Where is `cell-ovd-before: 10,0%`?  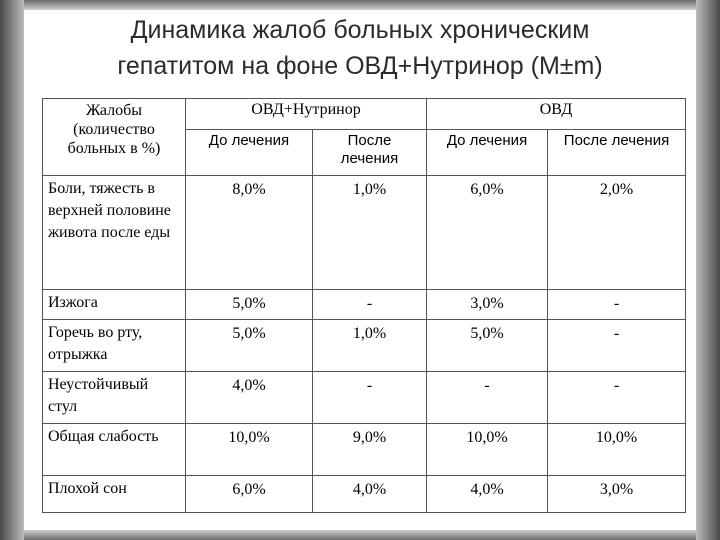
cell-ovd-before: 10,0% is located at coordinates (487, 449).